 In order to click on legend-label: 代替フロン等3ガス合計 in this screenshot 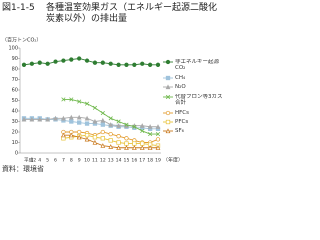, I will do `click(199, 100)`.